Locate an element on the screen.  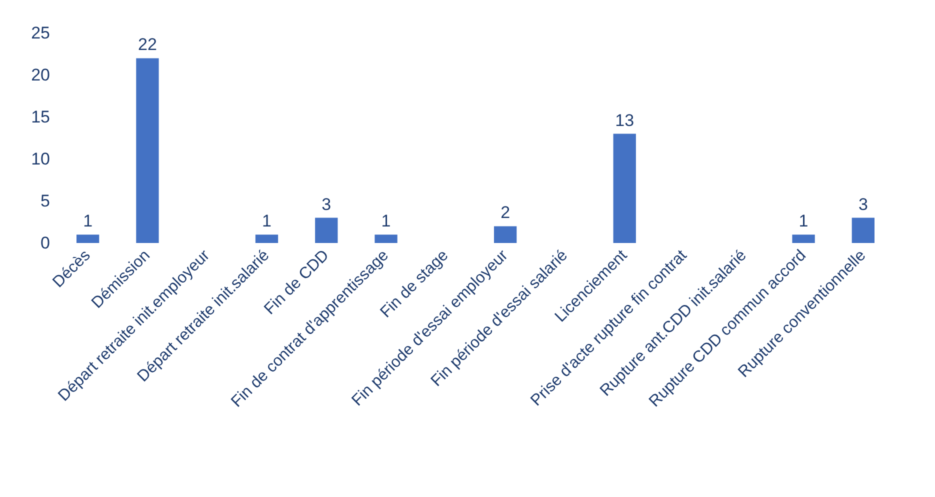
y-tick-label: 20 is located at coordinates (40, 75).